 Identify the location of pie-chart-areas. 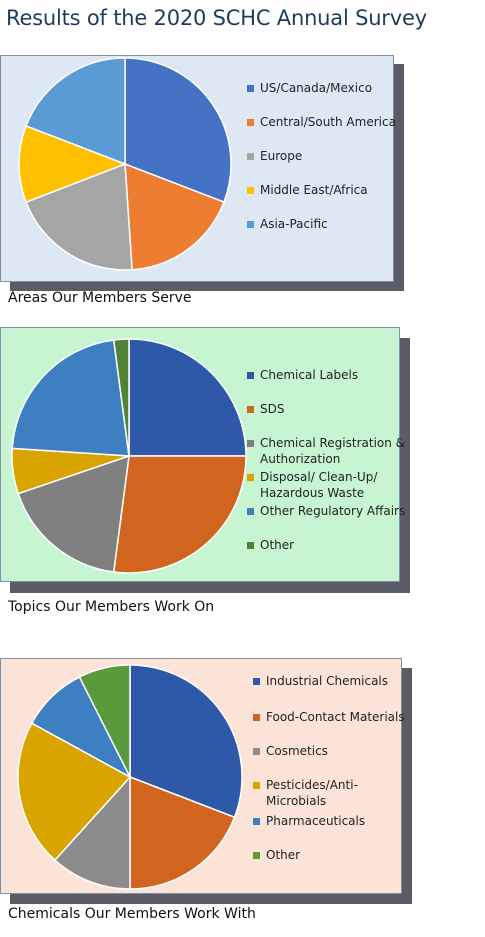
(125, 164).